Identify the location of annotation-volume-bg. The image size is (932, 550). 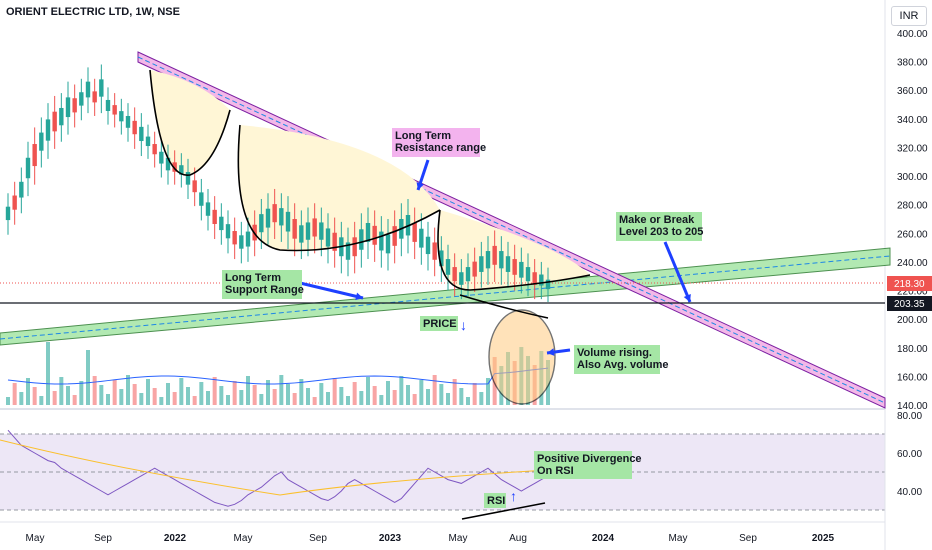
(617, 359).